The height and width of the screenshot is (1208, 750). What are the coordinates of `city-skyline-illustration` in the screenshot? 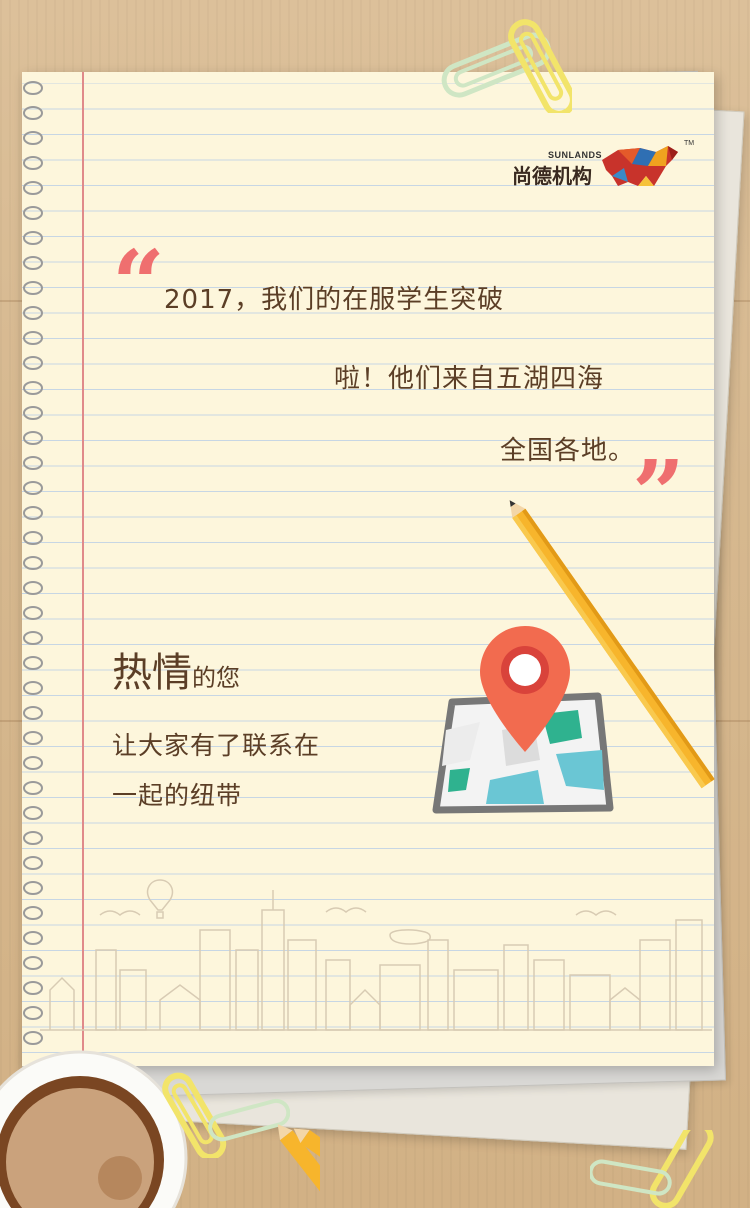 It's located at (376, 955).